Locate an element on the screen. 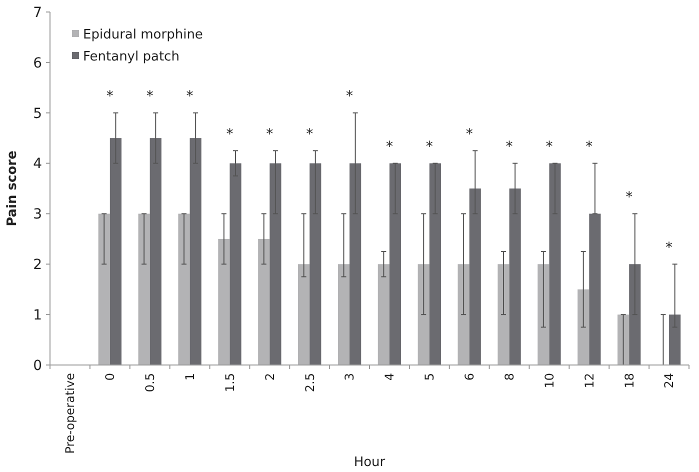  x-tick-label: Pre-operative is located at coordinates (70, 413).